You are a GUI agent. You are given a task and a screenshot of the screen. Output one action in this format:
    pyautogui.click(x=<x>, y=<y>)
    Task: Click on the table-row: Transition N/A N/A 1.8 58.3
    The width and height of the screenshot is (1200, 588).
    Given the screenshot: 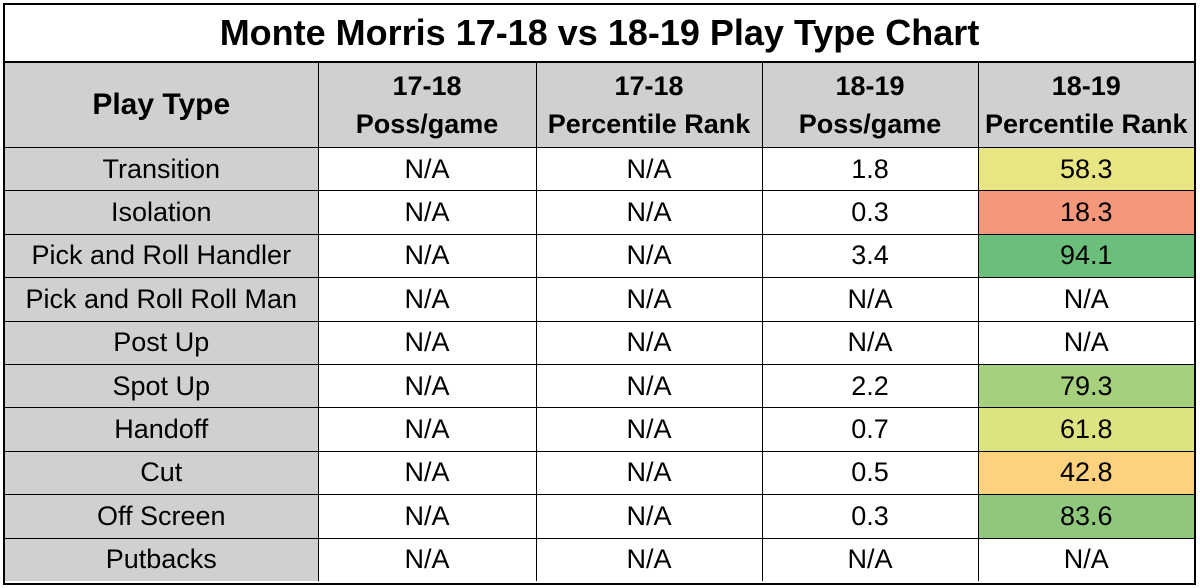 What is the action you would take?
    pyautogui.click(x=599, y=169)
    